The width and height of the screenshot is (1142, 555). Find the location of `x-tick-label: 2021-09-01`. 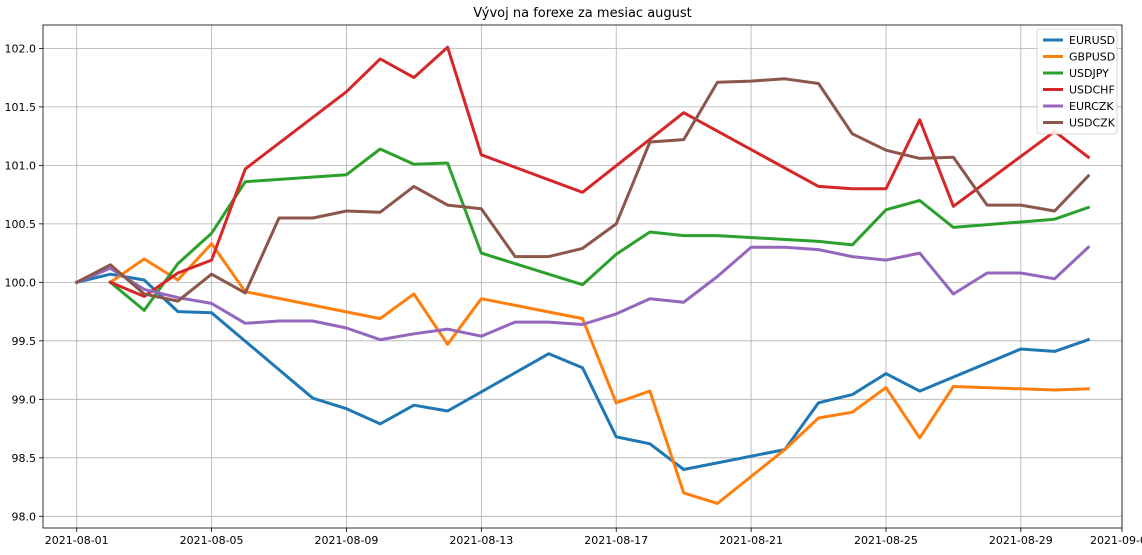

x-tick-label: 2021-09-01 is located at coordinates (1116, 540).